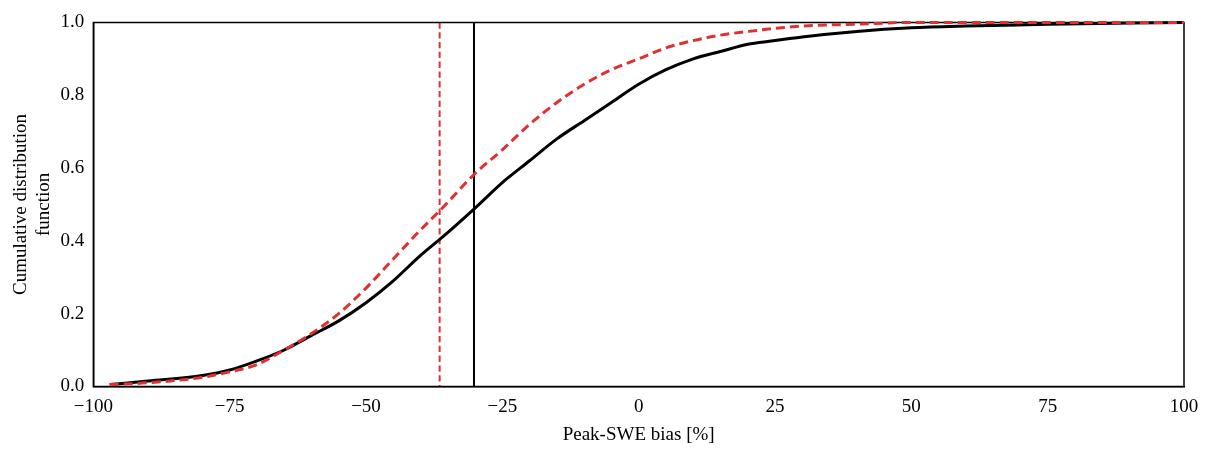  What do you see at coordinates (229, 405) in the screenshot?
I see `x-tick-label: −75` at bounding box center [229, 405].